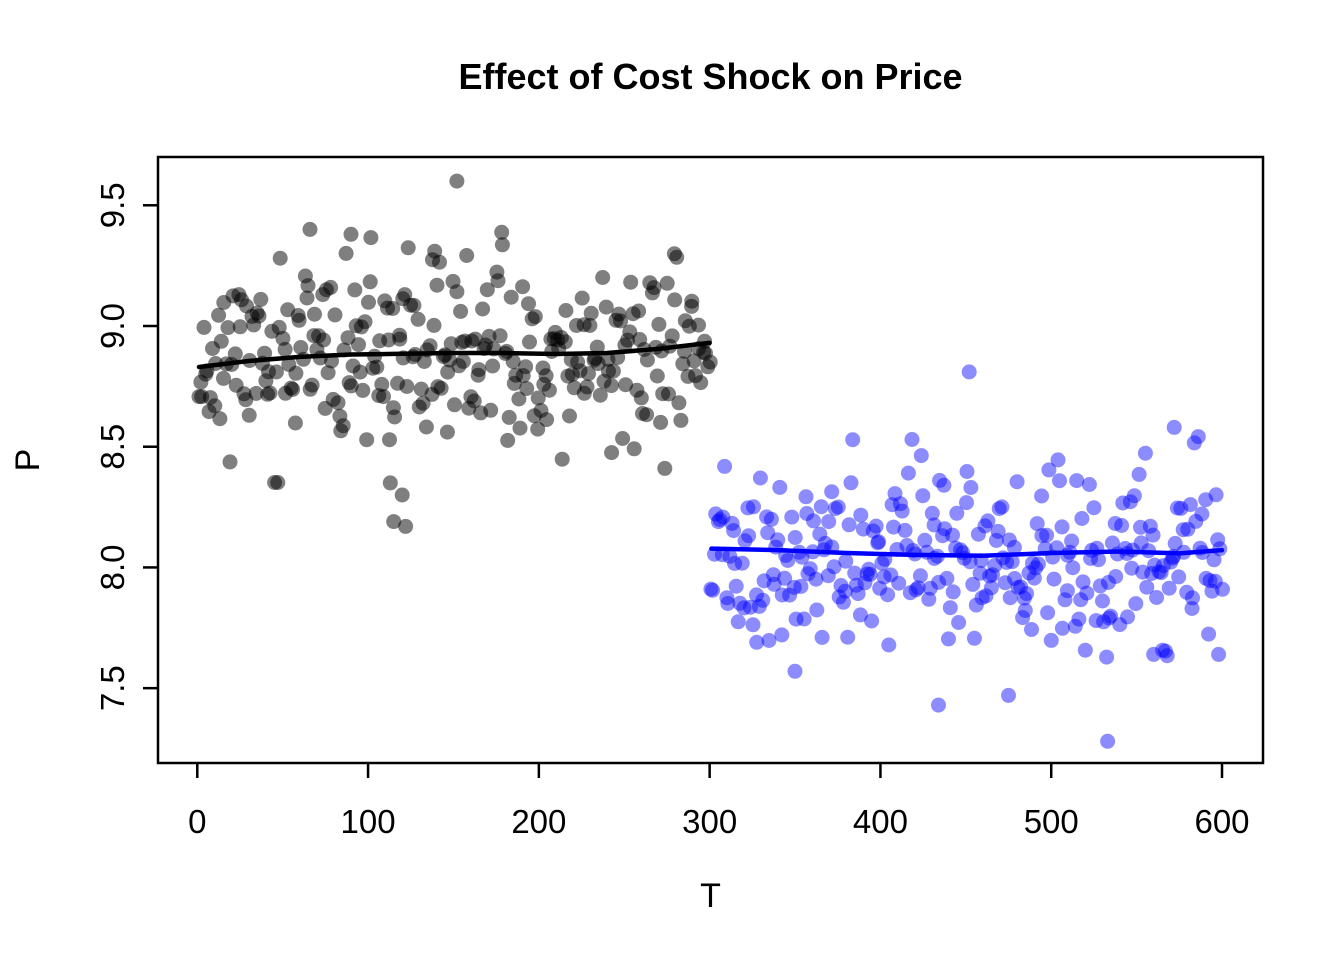 The image size is (1344, 960). Describe the element at coordinates (197, 821) in the screenshot. I see `x-tick-label: 0` at that location.